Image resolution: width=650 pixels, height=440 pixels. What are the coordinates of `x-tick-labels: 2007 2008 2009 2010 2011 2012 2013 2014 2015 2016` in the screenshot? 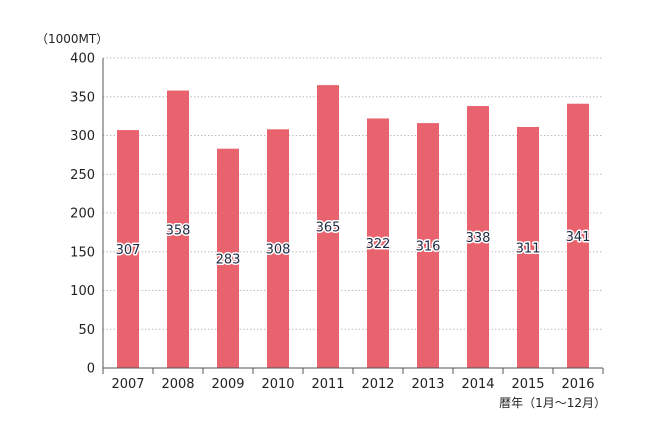 It's located at (352, 384).